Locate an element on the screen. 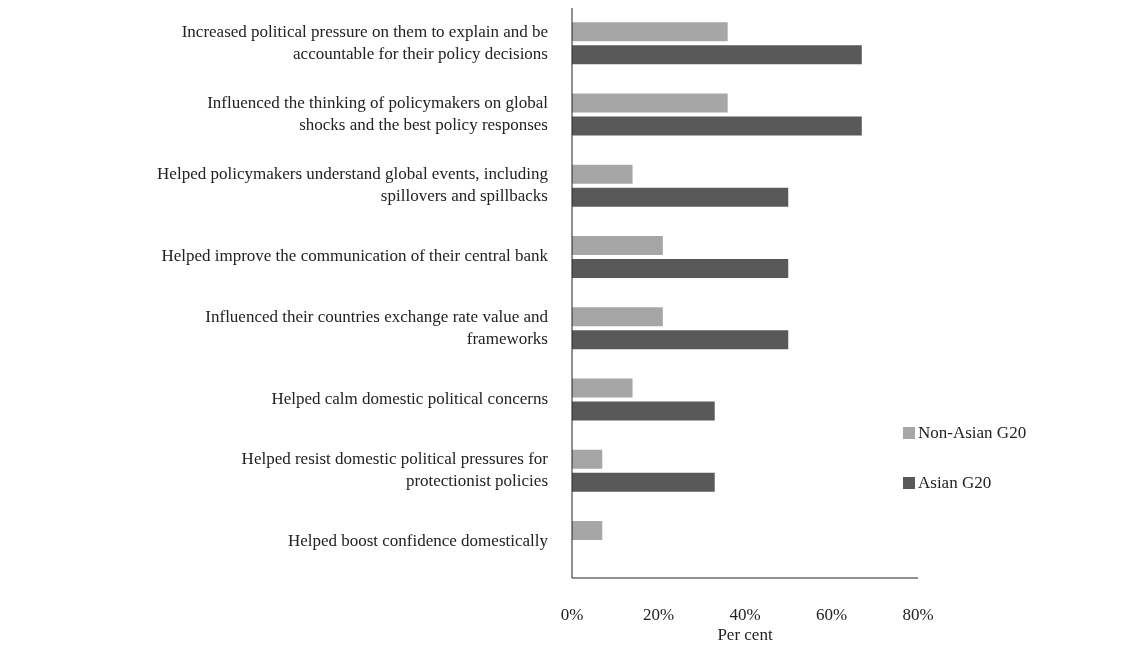  x-tick-label: 40% is located at coordinates (745, 615).